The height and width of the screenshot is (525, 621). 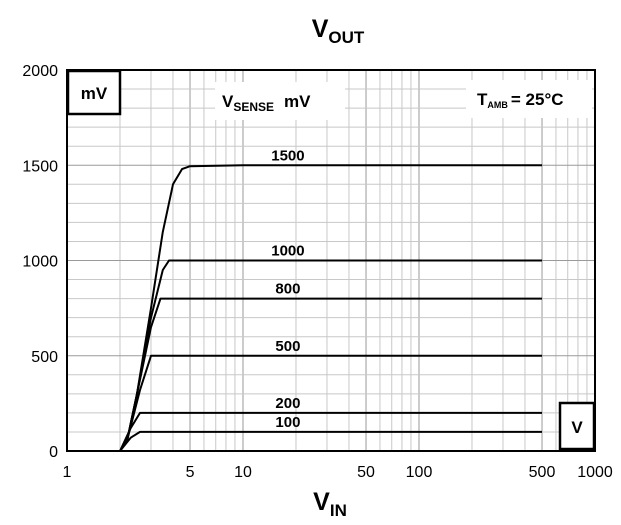 I want to click on x-unit-label: V, so click(x=577, y=427).